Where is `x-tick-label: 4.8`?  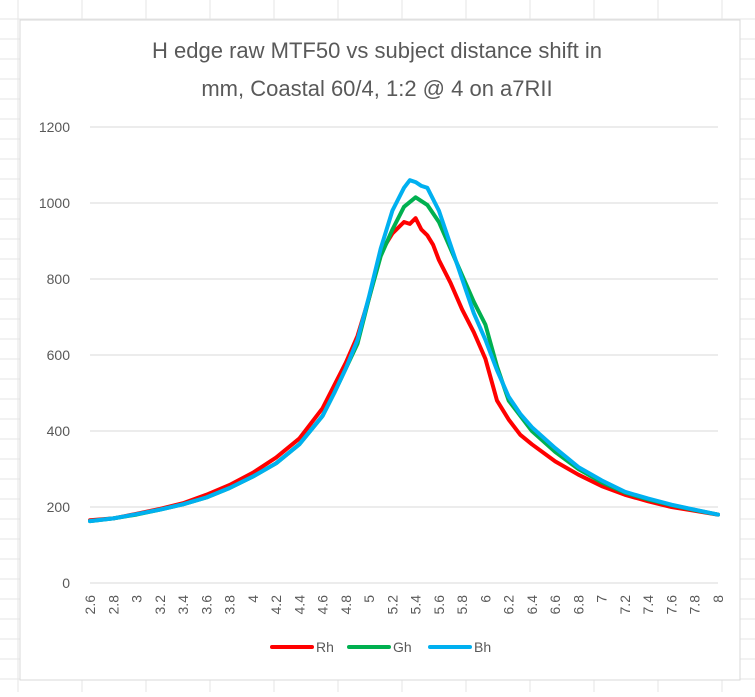 x-tick-label: 4.8 is located at coordinates (346, 605).